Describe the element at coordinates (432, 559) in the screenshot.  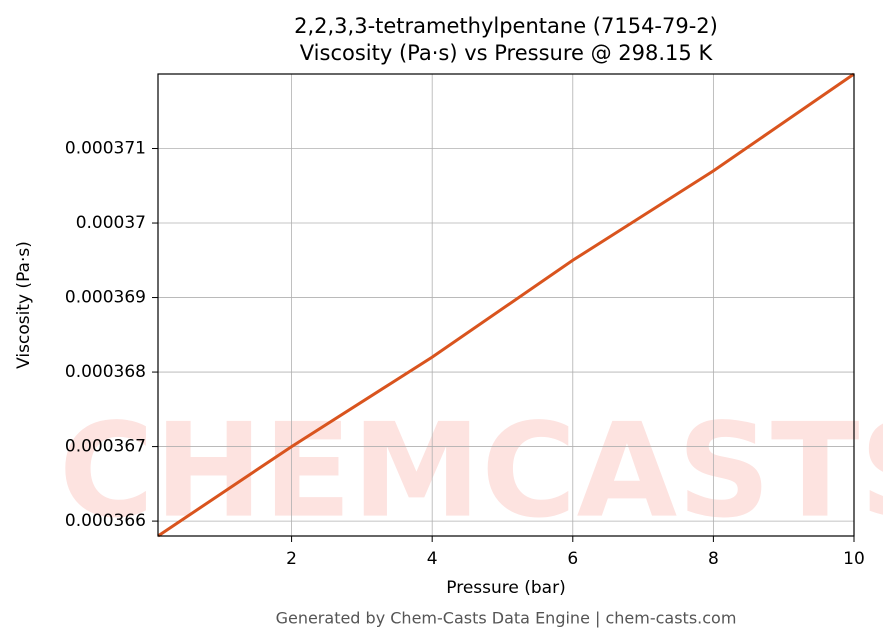
I see `x-tick-label: 4` at that location.